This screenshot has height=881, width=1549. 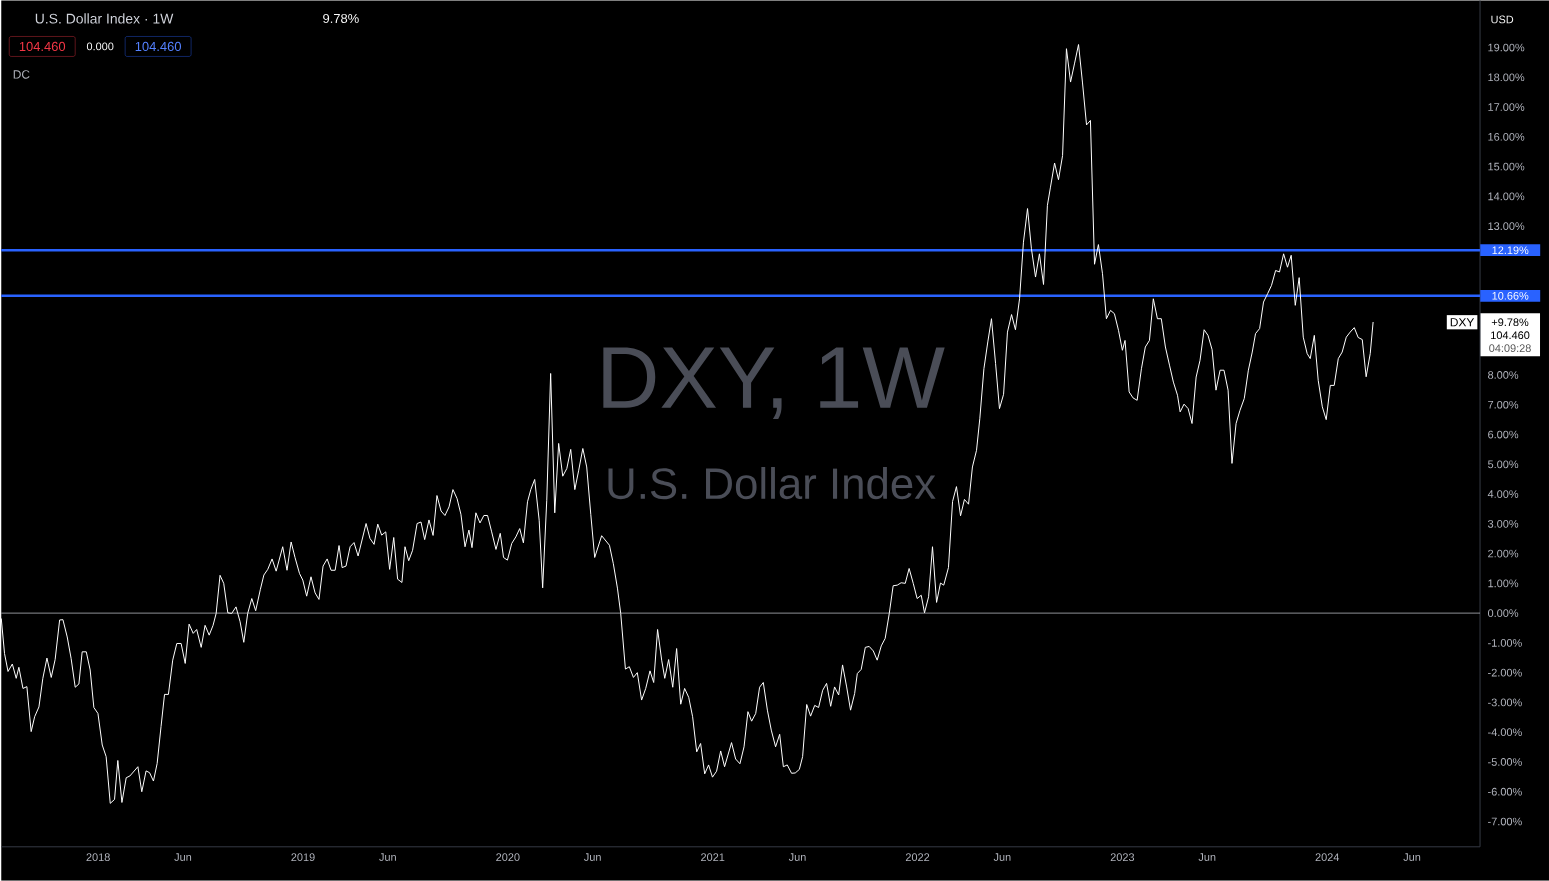 What do you see at coordinates (1510, 296) in the screenshot?
I see `ref-line-label: 10.66%` at bounding box center [1510, 296].